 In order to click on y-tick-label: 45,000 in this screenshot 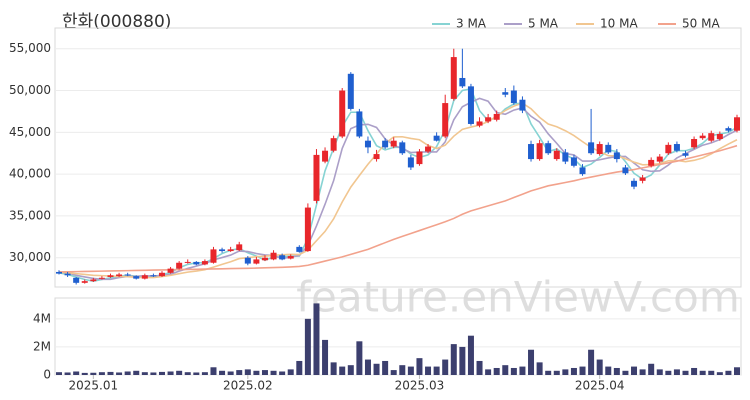, I will do `click(30, 132)`.